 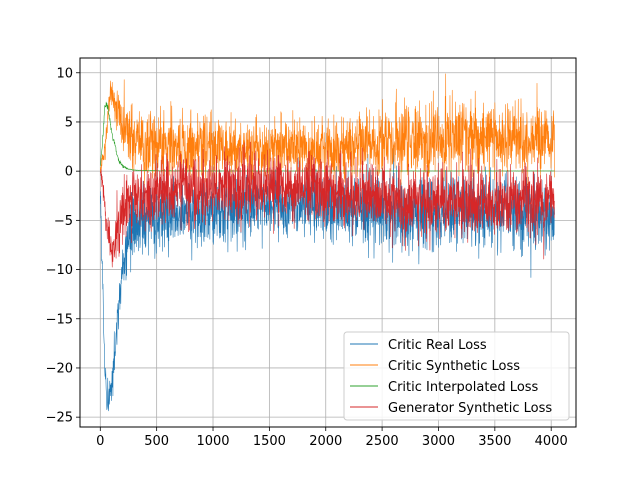 What do you see at coordinates (69, 122) in the screenshot?
I see `y-tick-label: 5` at bounding box center [69, 122].